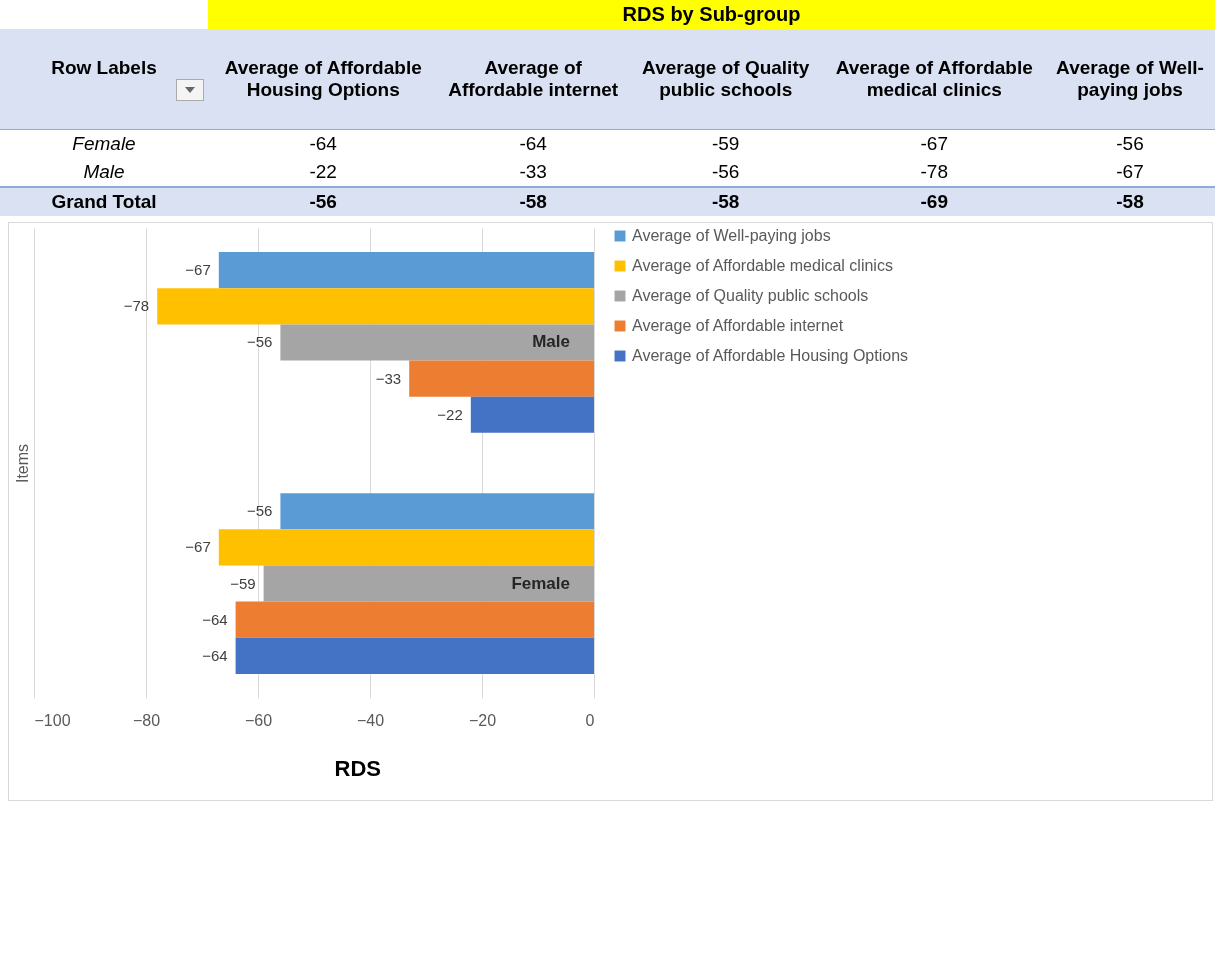 The height and width of the screenshot is (963, 1231). I want to click on x-tick-label: Average of Affordable Housing Options, so click(323, 79).